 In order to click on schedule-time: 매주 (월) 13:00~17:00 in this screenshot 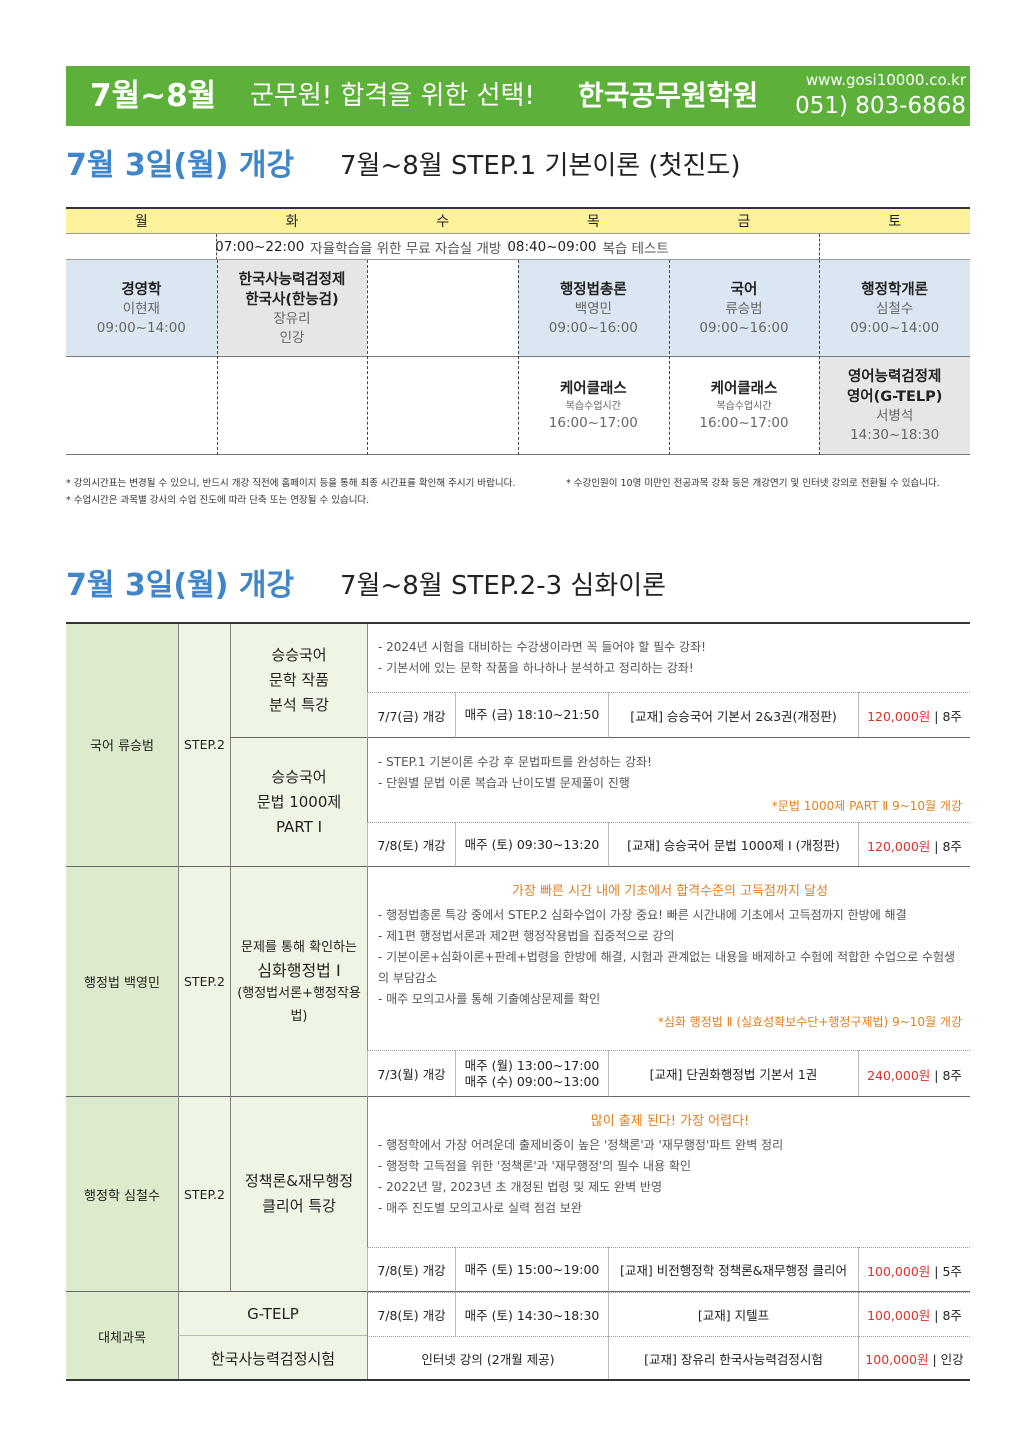, I will do `click(532, 1065)`.